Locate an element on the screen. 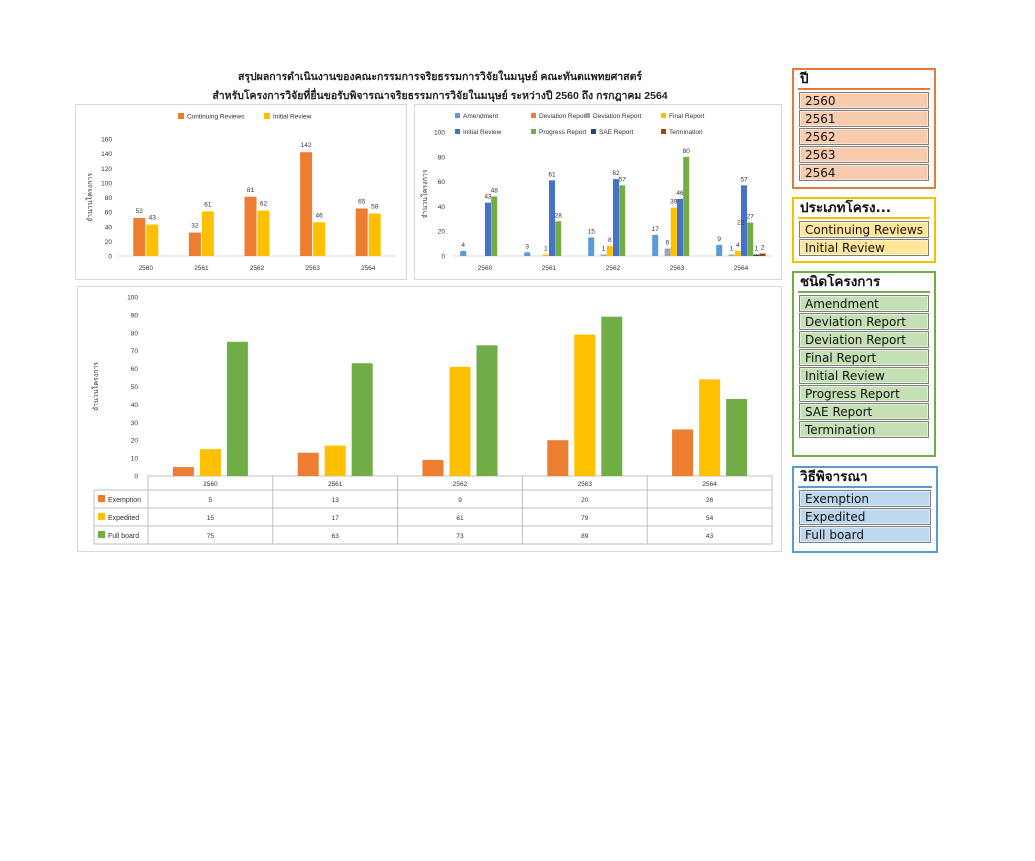  data-label: 61 is located at coordinates (208, 204).